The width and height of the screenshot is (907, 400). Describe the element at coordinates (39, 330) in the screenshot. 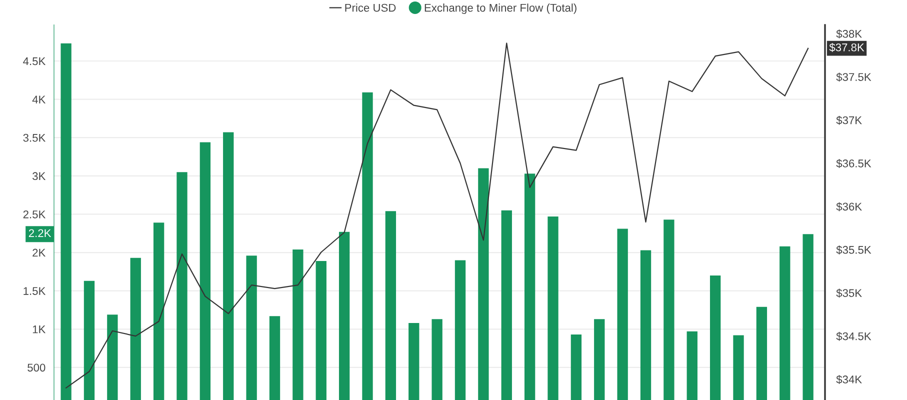

I see `y-tick-label: 1K` at that location.